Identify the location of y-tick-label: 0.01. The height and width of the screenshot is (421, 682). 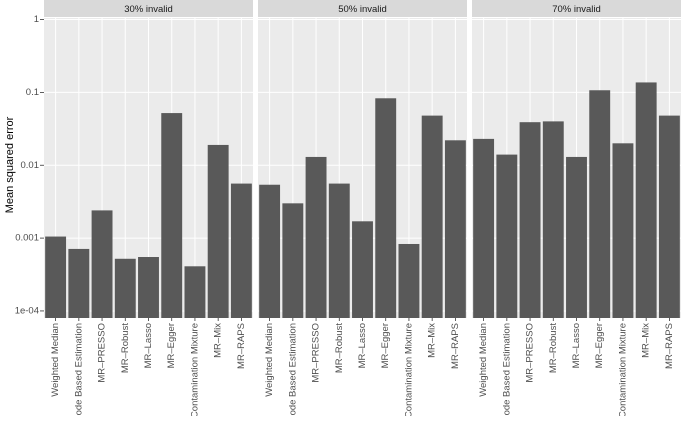
(30, 165).